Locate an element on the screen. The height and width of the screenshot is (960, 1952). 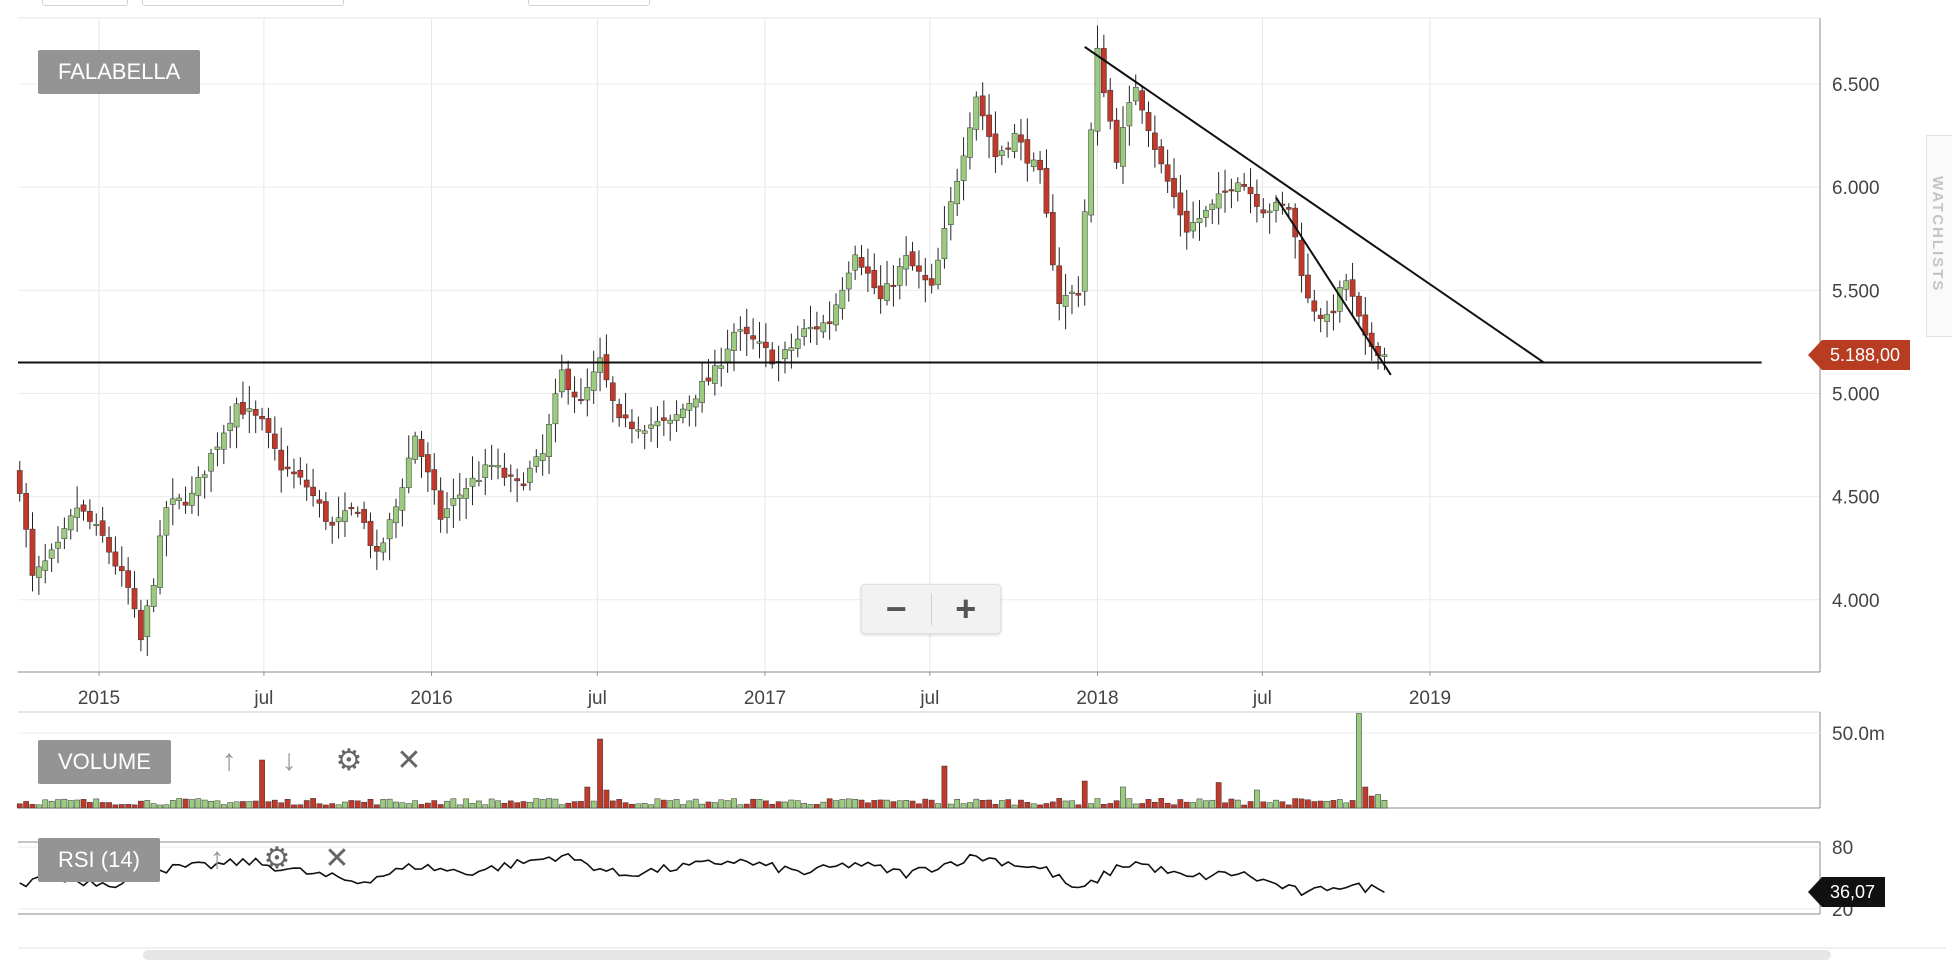
horizontal-scrollbar is located at coordinates (987, 955).